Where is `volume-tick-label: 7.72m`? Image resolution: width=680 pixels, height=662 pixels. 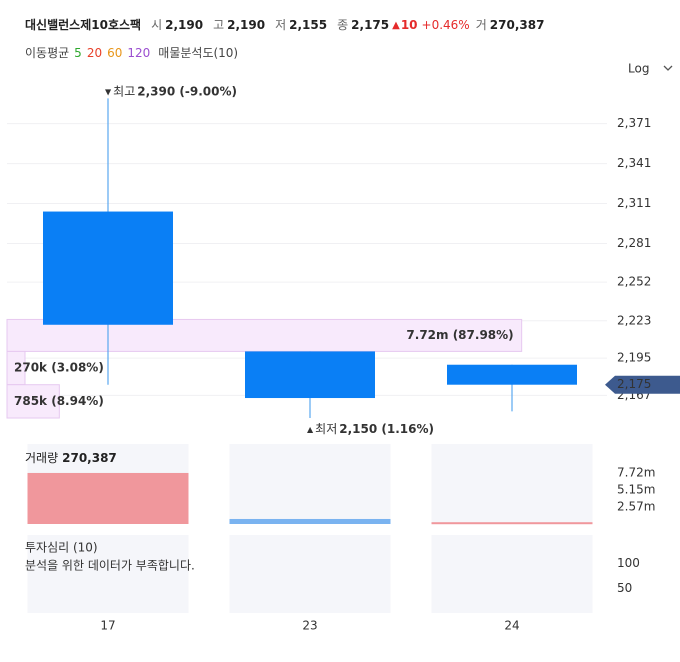 volume-tick-label: 7.72m is located at coordinates (636, 472).